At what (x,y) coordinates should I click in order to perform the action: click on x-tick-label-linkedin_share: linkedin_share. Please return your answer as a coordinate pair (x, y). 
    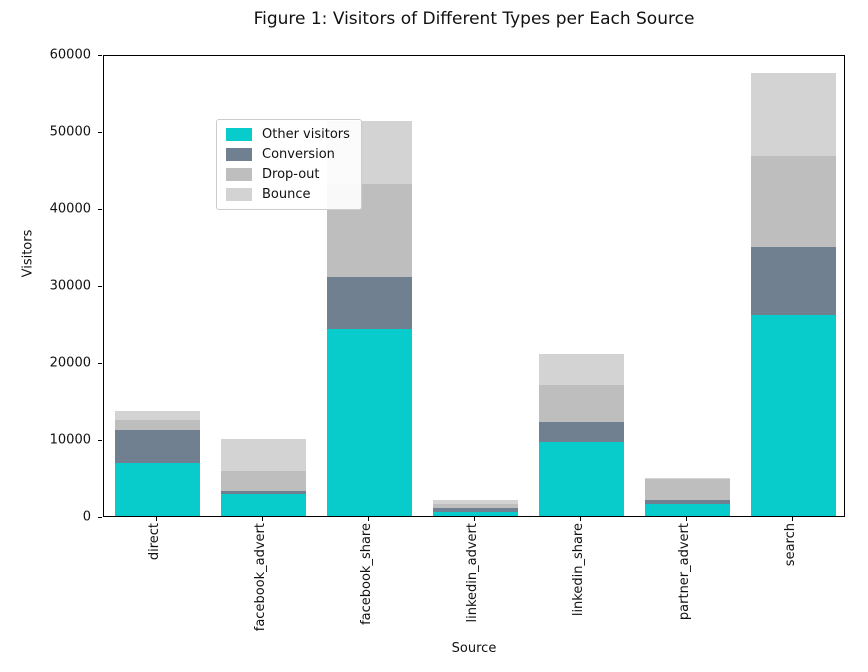
    Looking at the image, I should click on (578, 570).